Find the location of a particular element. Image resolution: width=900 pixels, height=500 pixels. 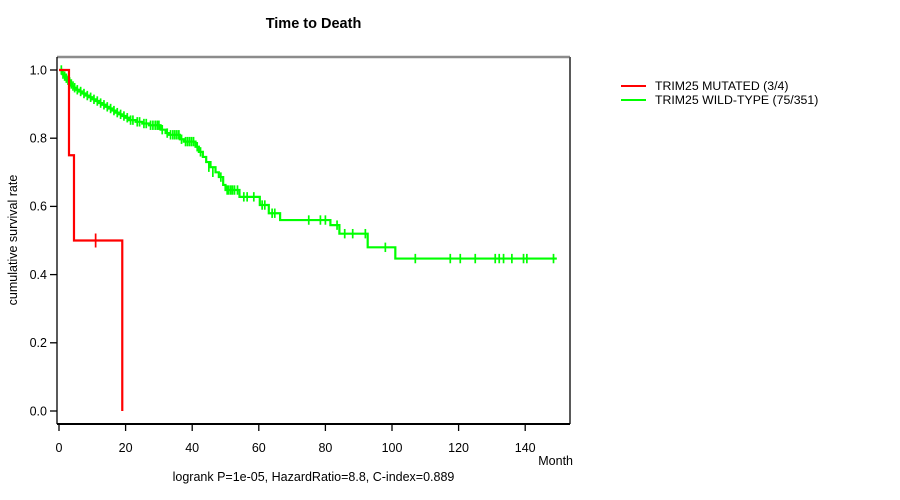

svg-text: 0.8 is located at coordinates (38, 139).